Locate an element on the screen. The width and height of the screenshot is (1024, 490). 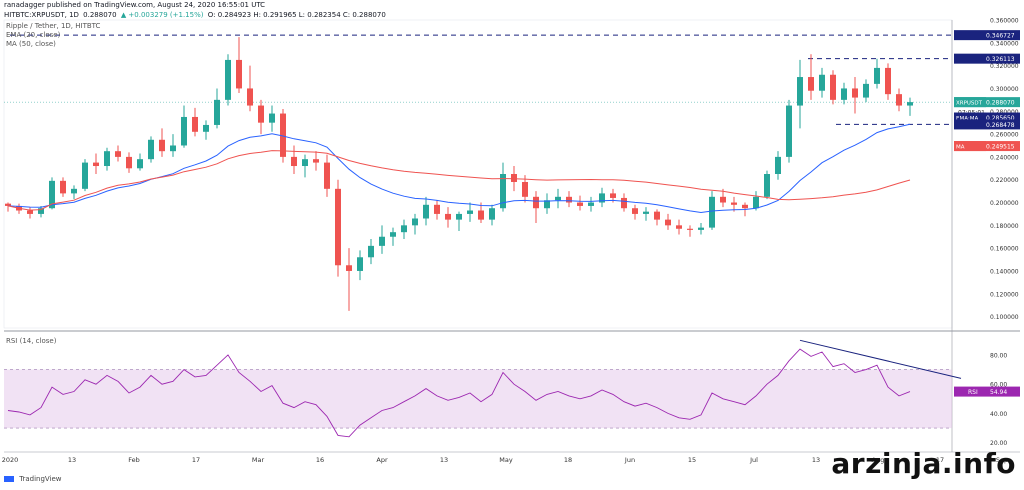
price-axis-label-value: 0.346727 is located at coordinates (1000, 36).